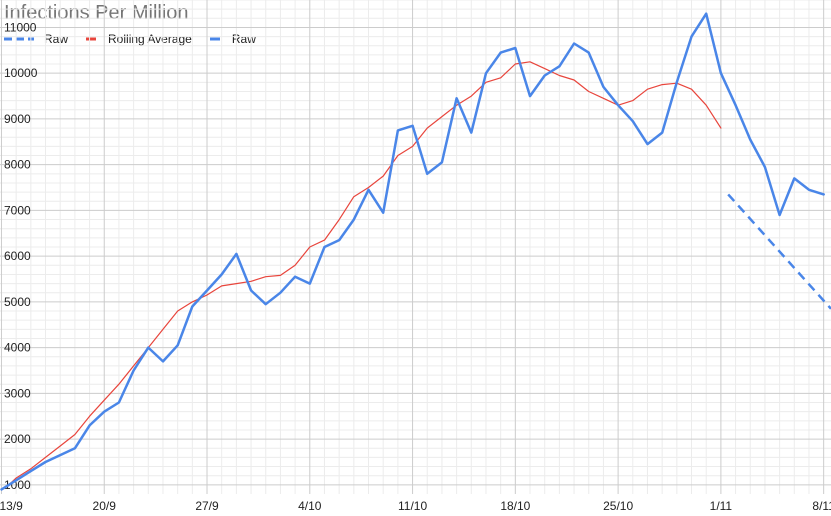 The image size is (831, 516). What do you see at coordinates (11, 506) in the screenshot?
I see `x-tick-label: 13/9` at bounding box center [11, 506].